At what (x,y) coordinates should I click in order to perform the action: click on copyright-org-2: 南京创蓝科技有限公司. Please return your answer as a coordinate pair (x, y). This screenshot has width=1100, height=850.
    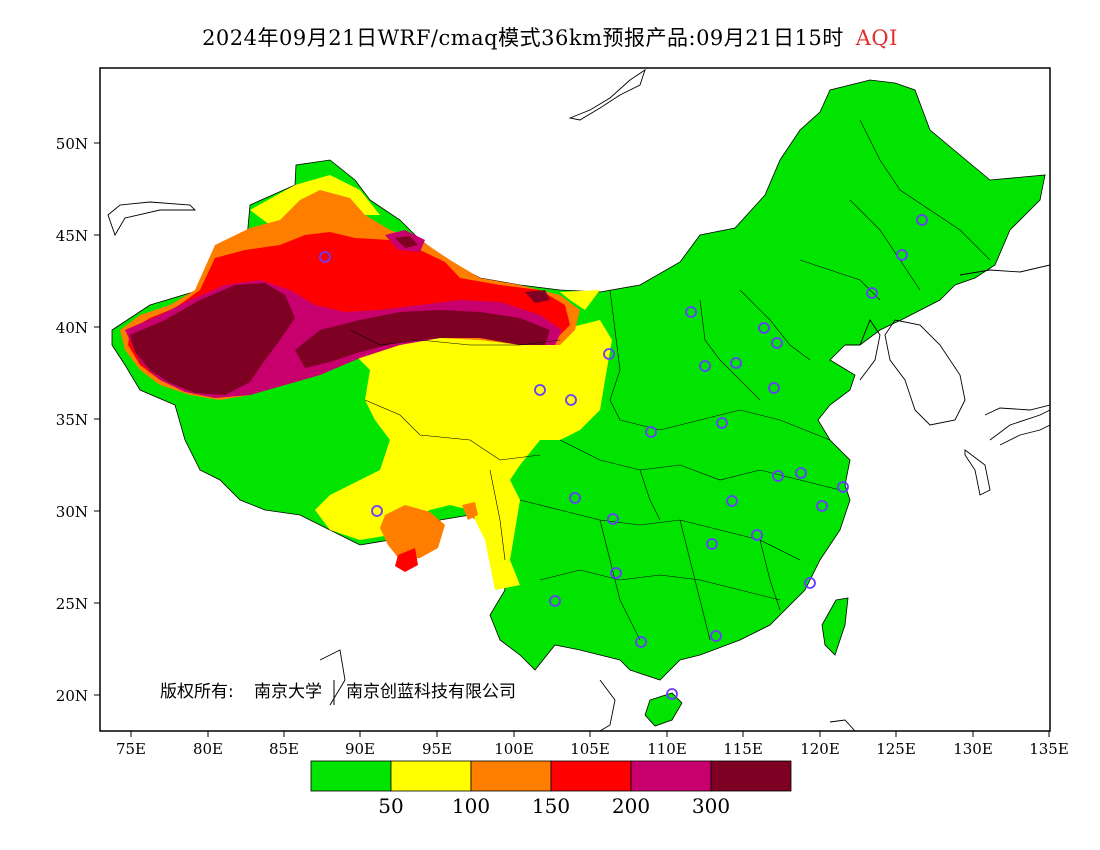
    Looking at the image, I should click on (431, 692).